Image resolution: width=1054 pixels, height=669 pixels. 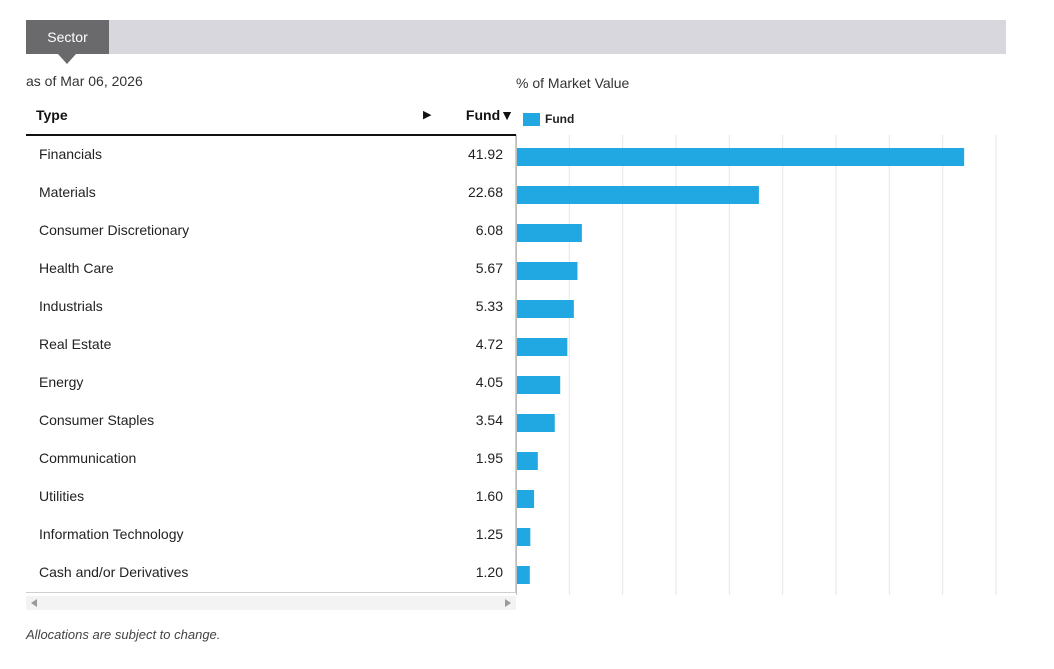 What do you see at coordinates (270, 193) in the screenshot?
I see `table-row: Materials 22.68` at bounding box center [270, 193].